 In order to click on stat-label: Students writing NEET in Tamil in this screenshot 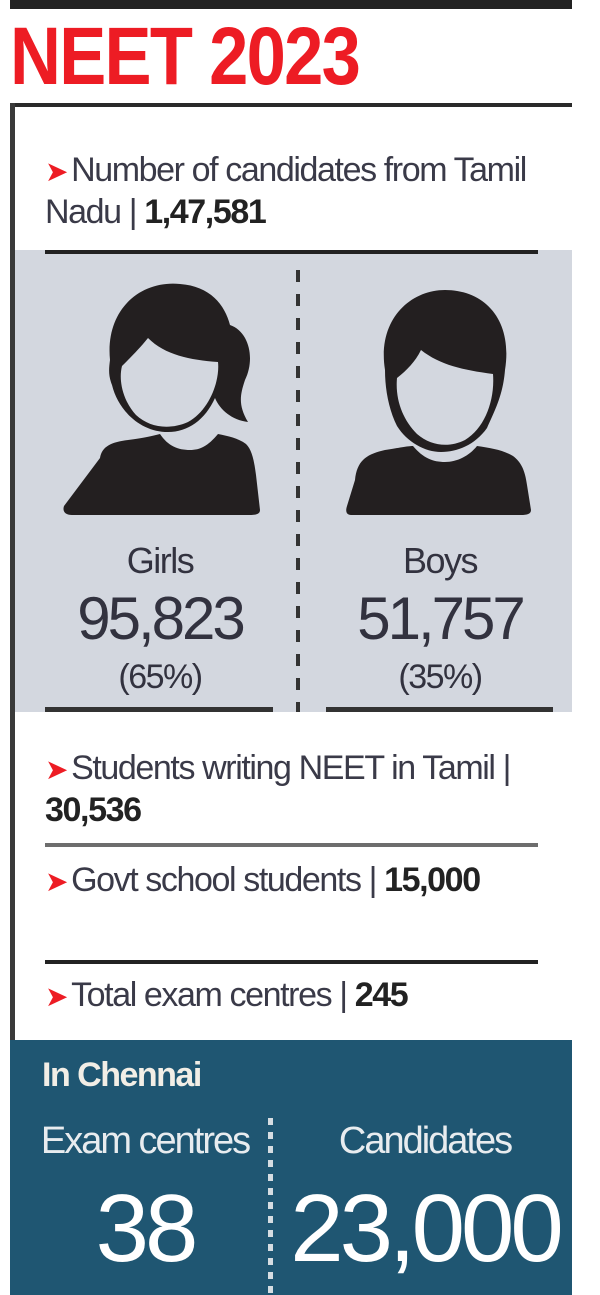, I will do `click(283, 768)`.